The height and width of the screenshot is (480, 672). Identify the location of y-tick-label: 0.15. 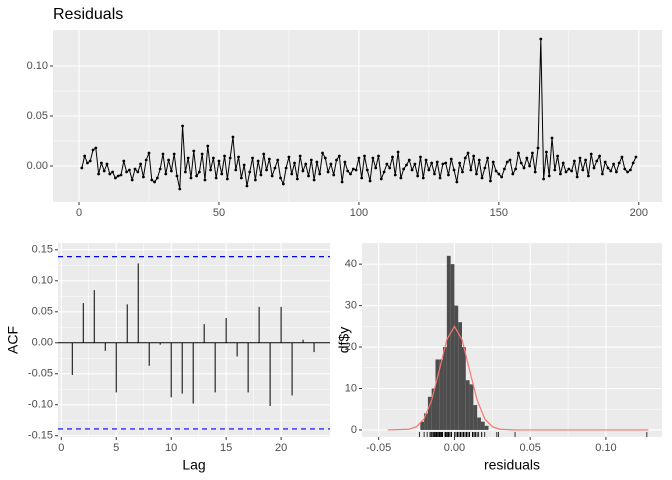
(42, 250).